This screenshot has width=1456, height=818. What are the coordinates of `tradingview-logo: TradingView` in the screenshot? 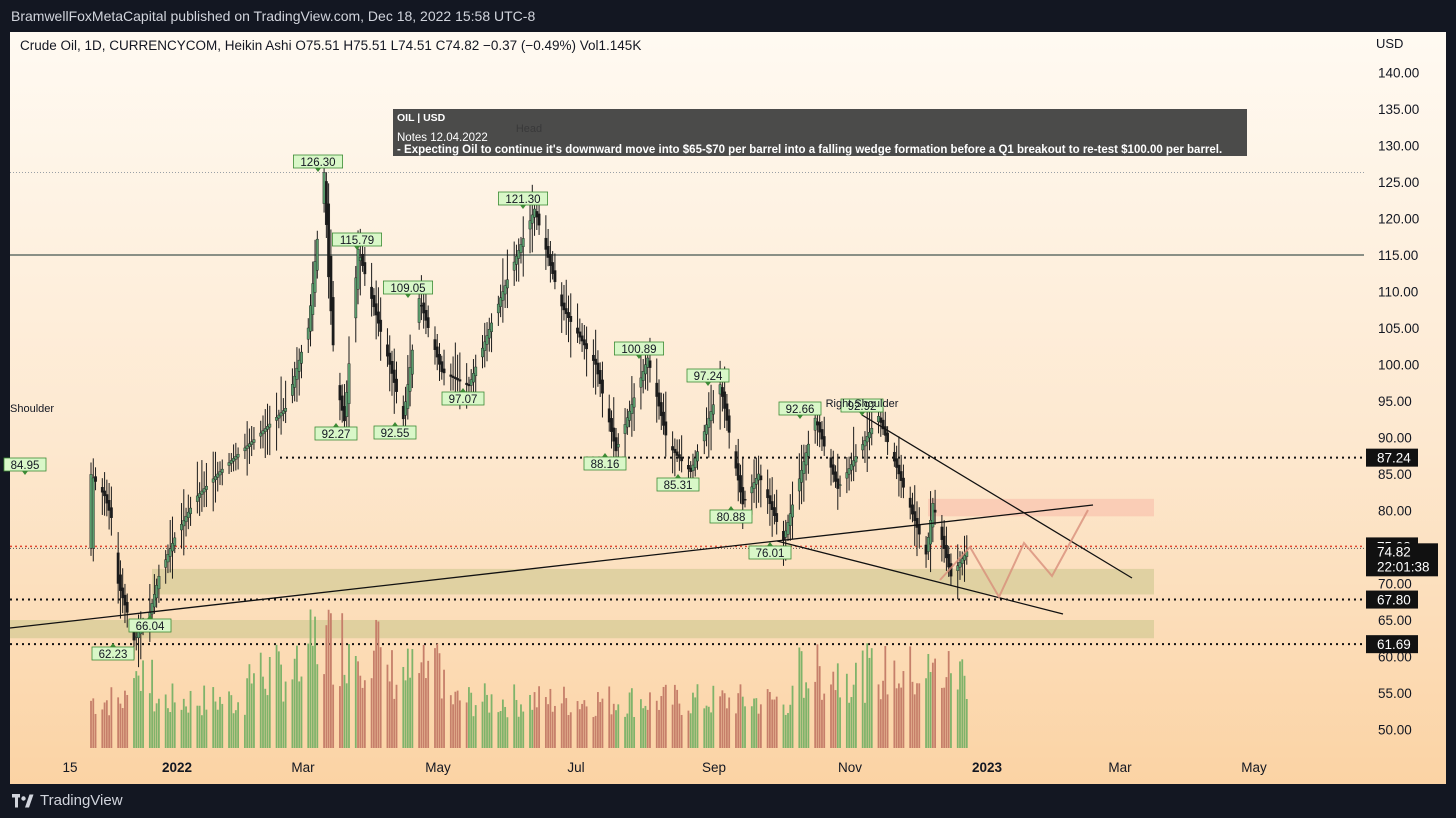 It's located at (67, 800).